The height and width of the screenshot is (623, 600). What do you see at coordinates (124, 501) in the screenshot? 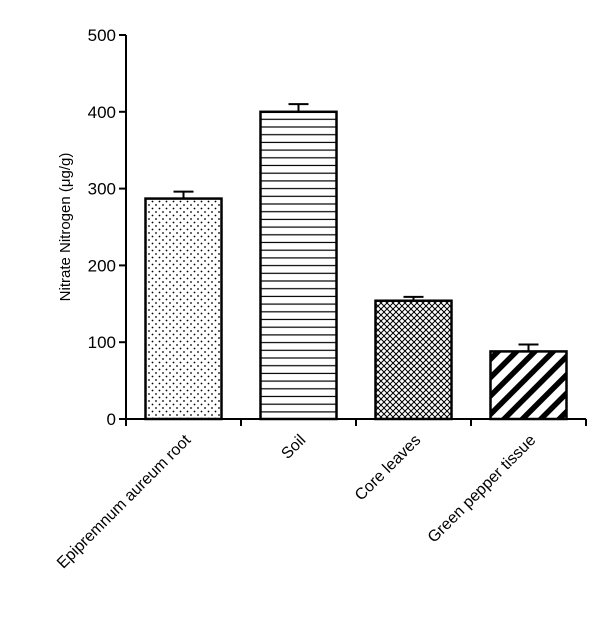
I see `category-label: Epipremnum aureum root` at bounding box center [124, 501].